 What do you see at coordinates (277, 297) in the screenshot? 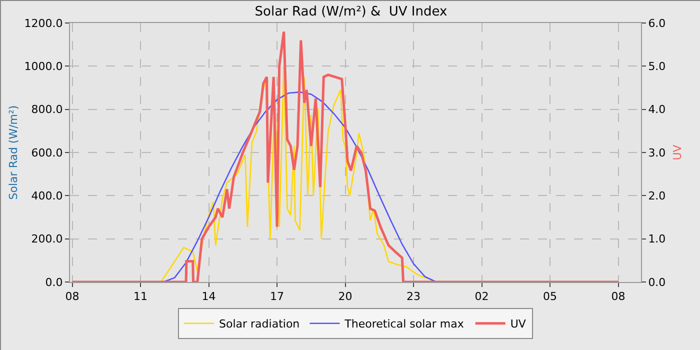
I see `x-tick-label: 17` at bounding box center [277, 297].